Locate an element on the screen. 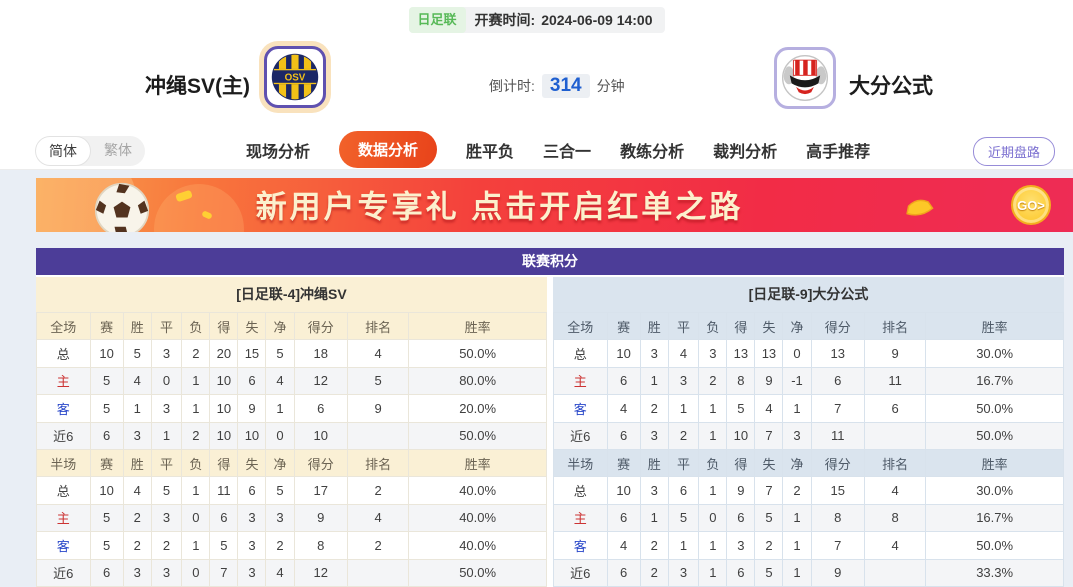 Image resolution: width=1073 pixels, height=587 pixels. table-header-row: 半场赛胜平负得失净得分 排名 胜率 is located at coordinates (808, 463).